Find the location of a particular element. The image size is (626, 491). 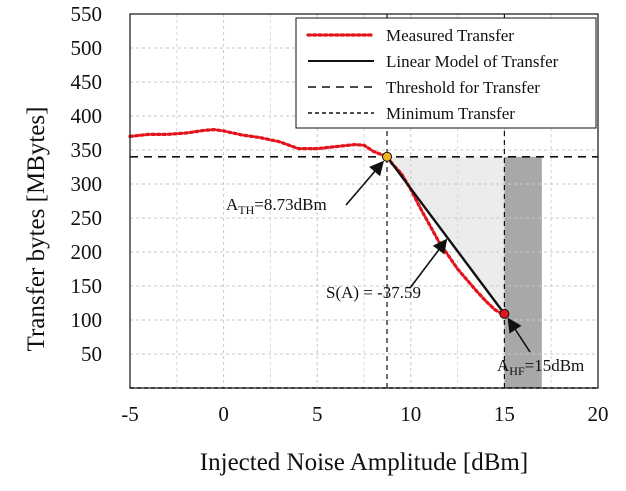

x-tick-label: 15 is located at coordinates (504, 414).